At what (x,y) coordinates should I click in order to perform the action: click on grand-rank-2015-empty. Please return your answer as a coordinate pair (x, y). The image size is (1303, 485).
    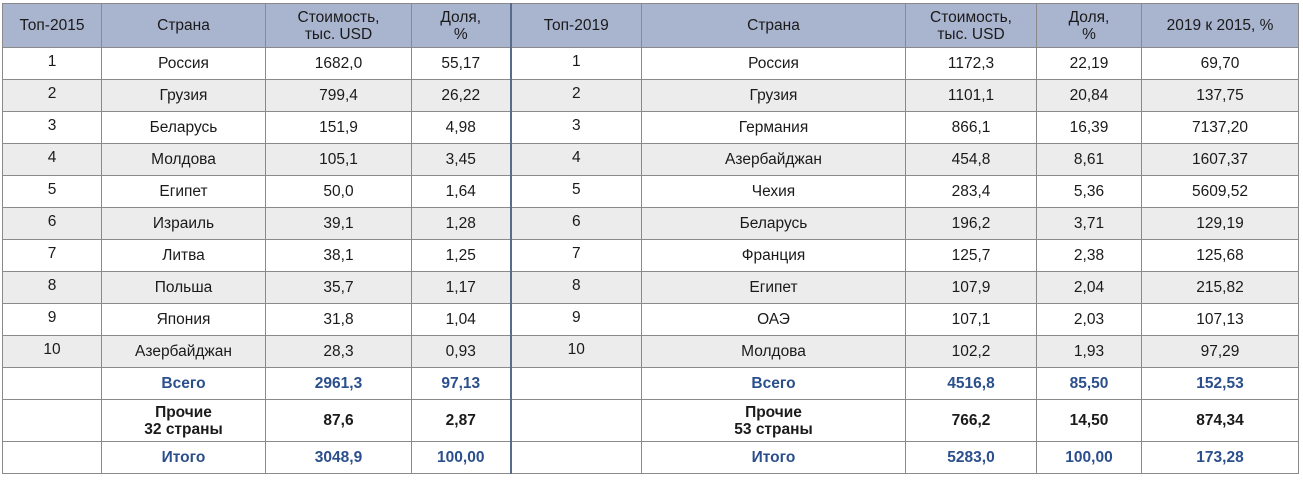
    Looking at the image, I should click on (52, 457).